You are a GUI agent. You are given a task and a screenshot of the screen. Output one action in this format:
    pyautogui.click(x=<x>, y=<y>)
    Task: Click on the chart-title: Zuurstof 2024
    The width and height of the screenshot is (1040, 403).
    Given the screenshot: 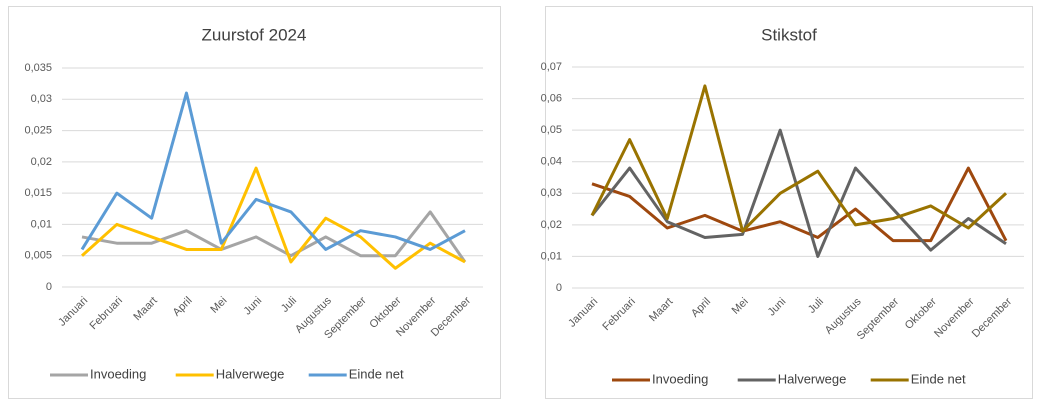 What is the action you would take?
    pyautogui.click(x=254, y=34)
    